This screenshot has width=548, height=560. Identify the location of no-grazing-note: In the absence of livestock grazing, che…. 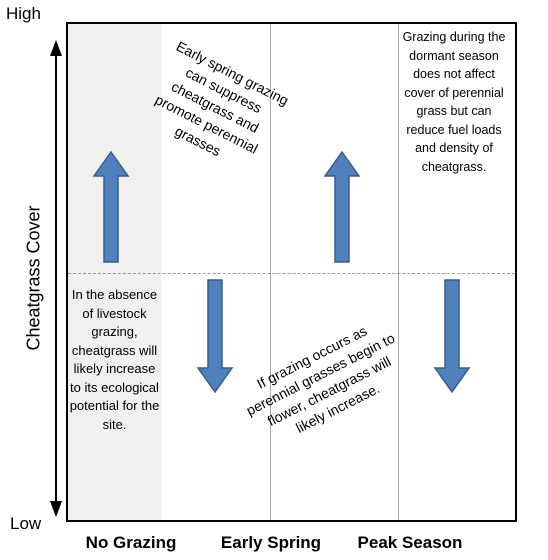
(114, 359).